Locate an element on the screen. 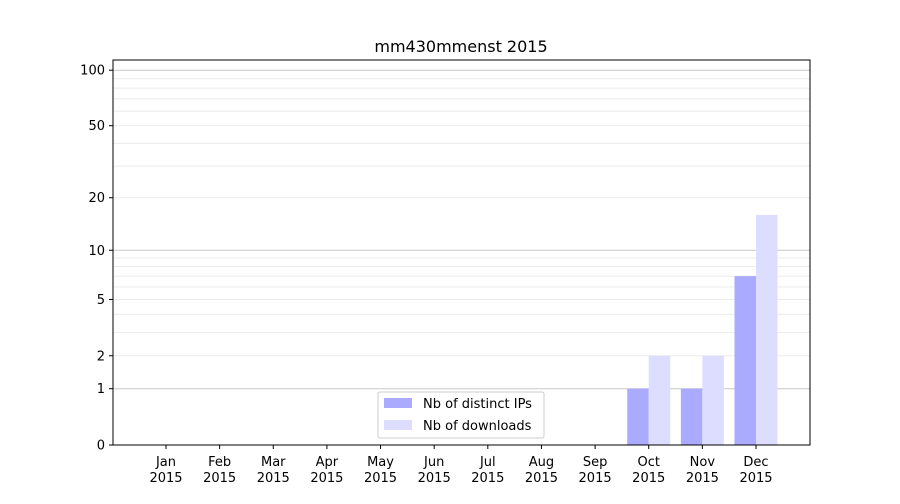 The width and height of the screenshot is (900, 504). x-tick-label: Aug is located at coordinates (541, 462).